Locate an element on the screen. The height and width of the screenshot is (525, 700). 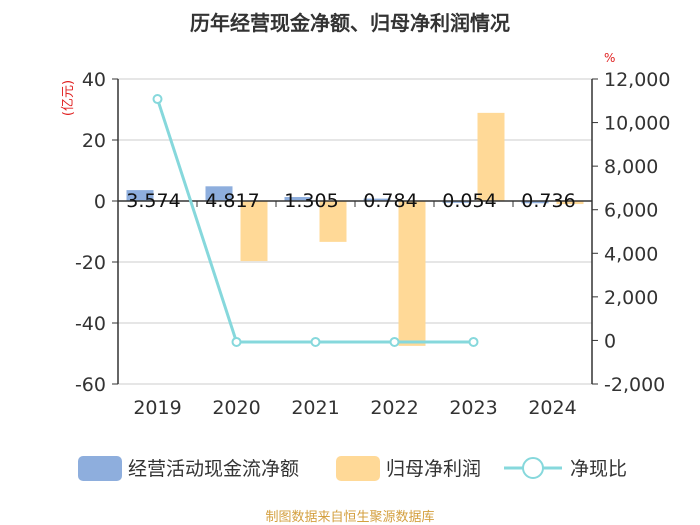
left-tick-label: -60 is located at coordinates (90, 385).